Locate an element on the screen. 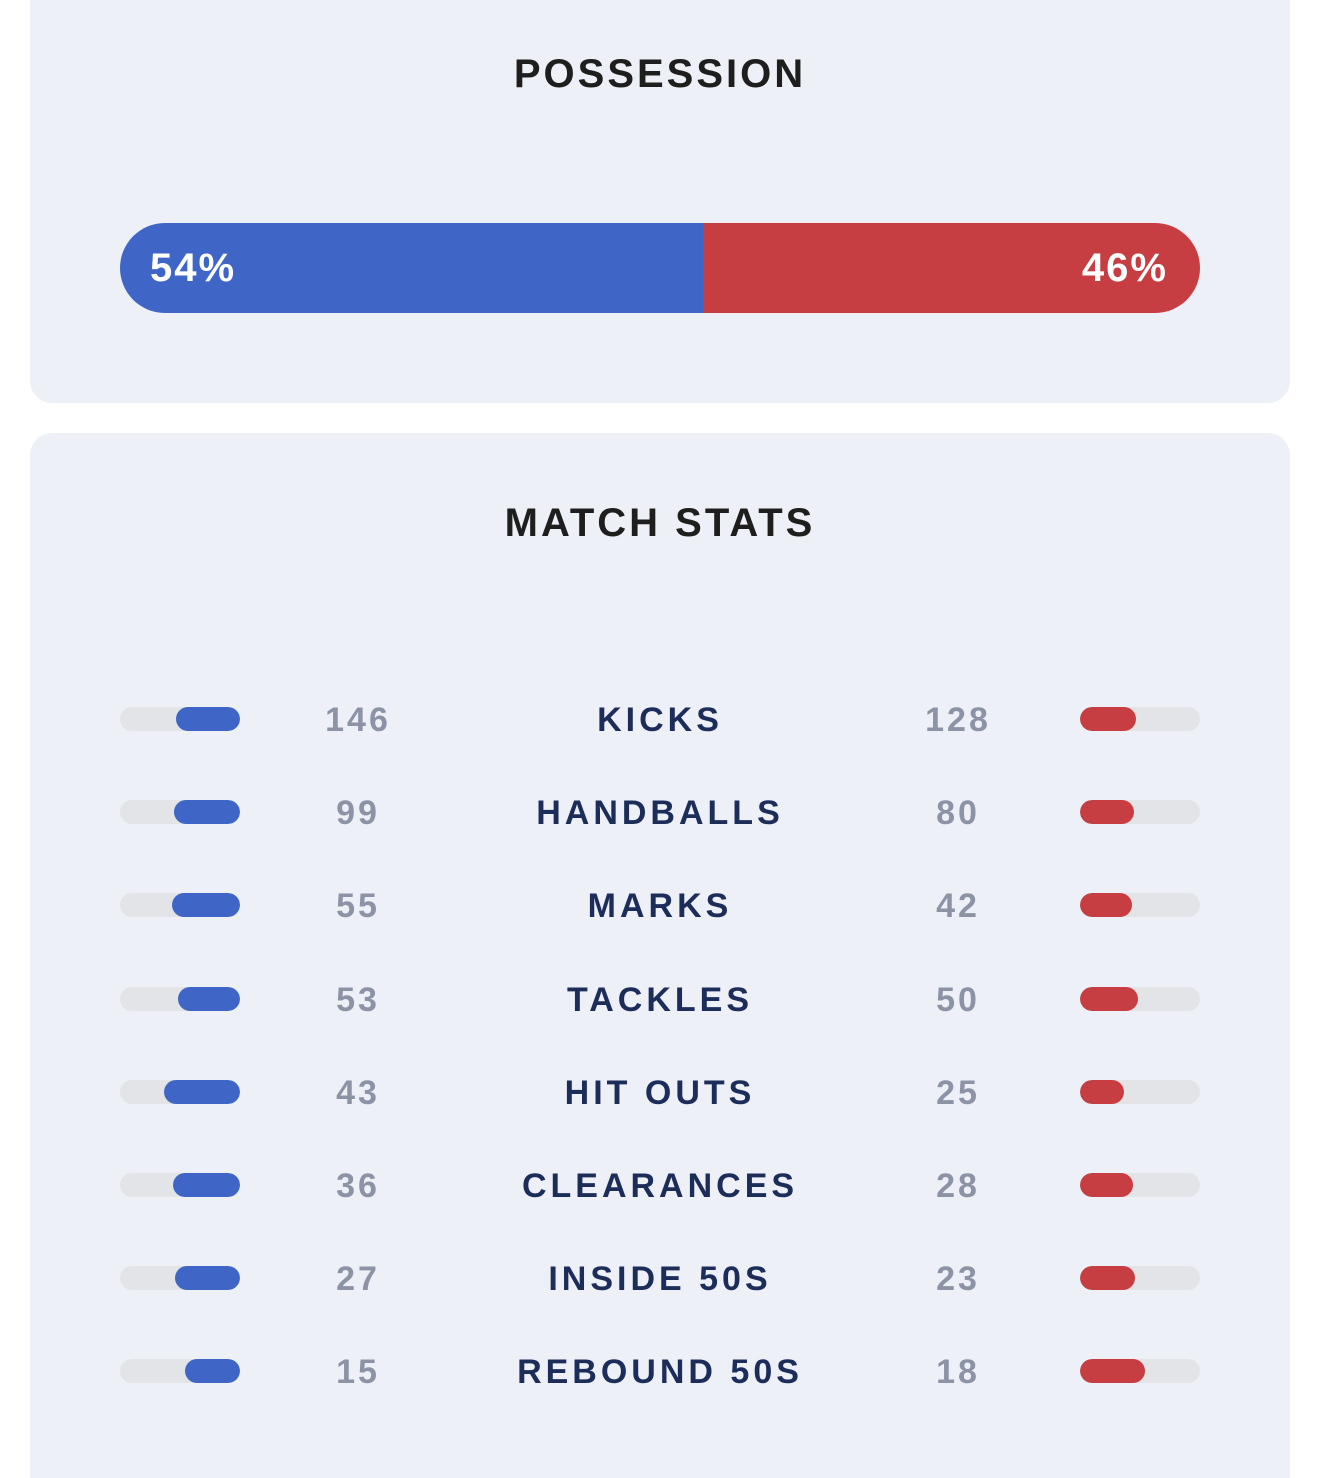  stat-row: 43 HIT OUTS 25 is located at coordinates (660, 1093).